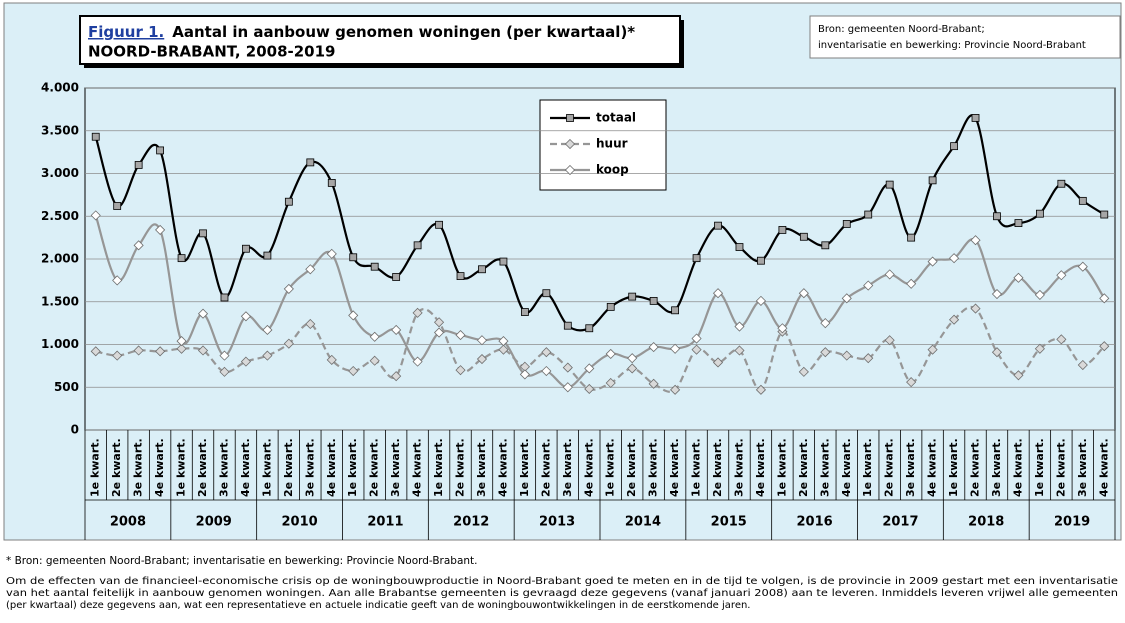 Image resolution: width=1125 pixels, height=623 pixels. What do you see at coordinates (380, 40) in the screenshot?
I see `title-box` at bounding box center [380, 40].